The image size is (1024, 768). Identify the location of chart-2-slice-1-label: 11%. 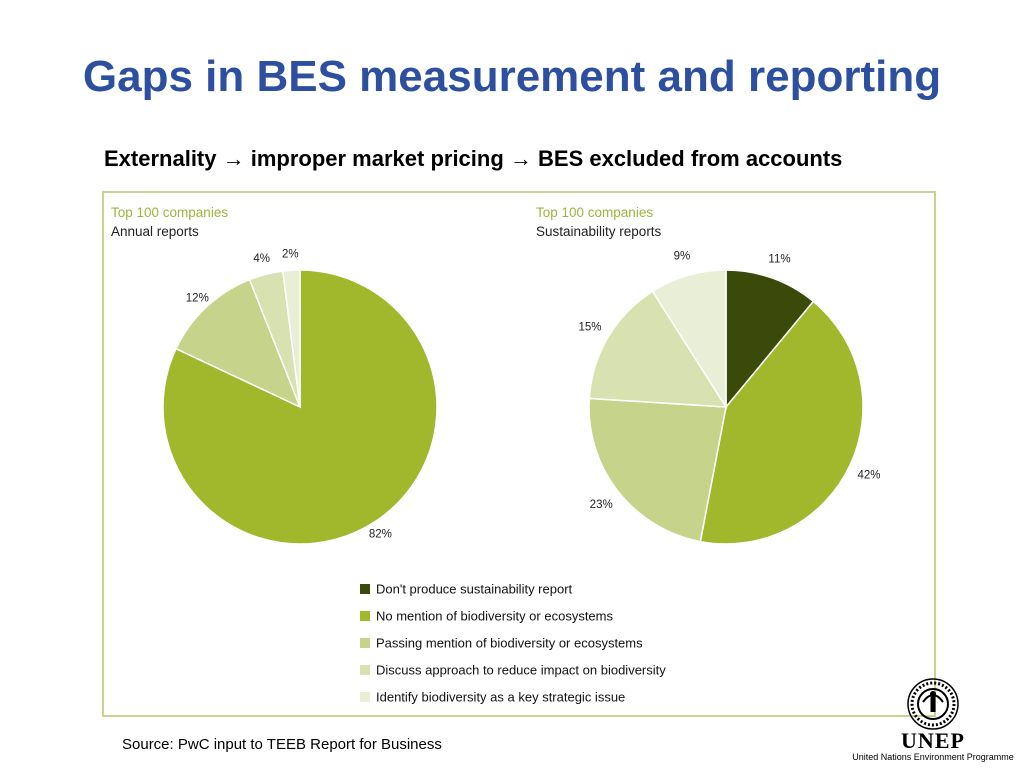
(779, 259).